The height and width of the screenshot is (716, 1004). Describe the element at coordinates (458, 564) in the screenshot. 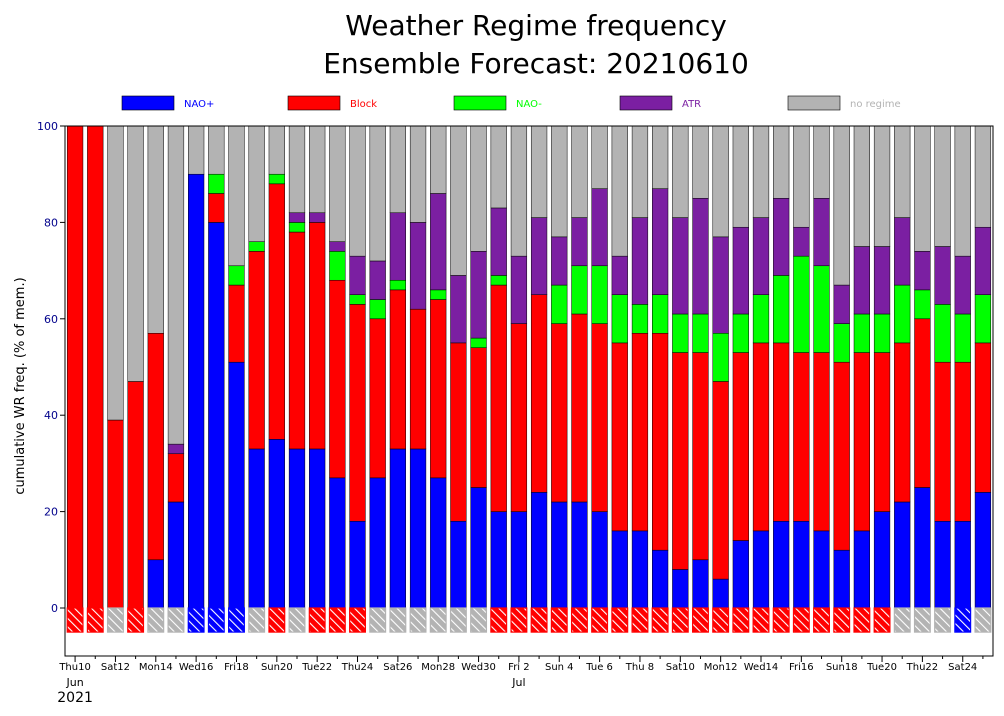

I see `bar-segment-nao--day-19` at that location.